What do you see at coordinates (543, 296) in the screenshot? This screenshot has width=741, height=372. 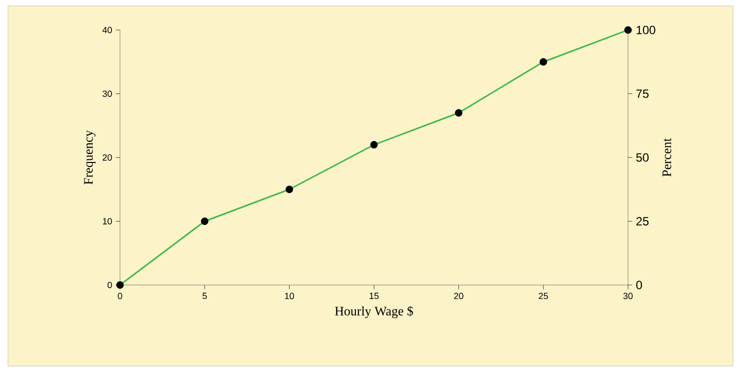 I see `x-tick-label: 25` at bounding box center [543, 296].